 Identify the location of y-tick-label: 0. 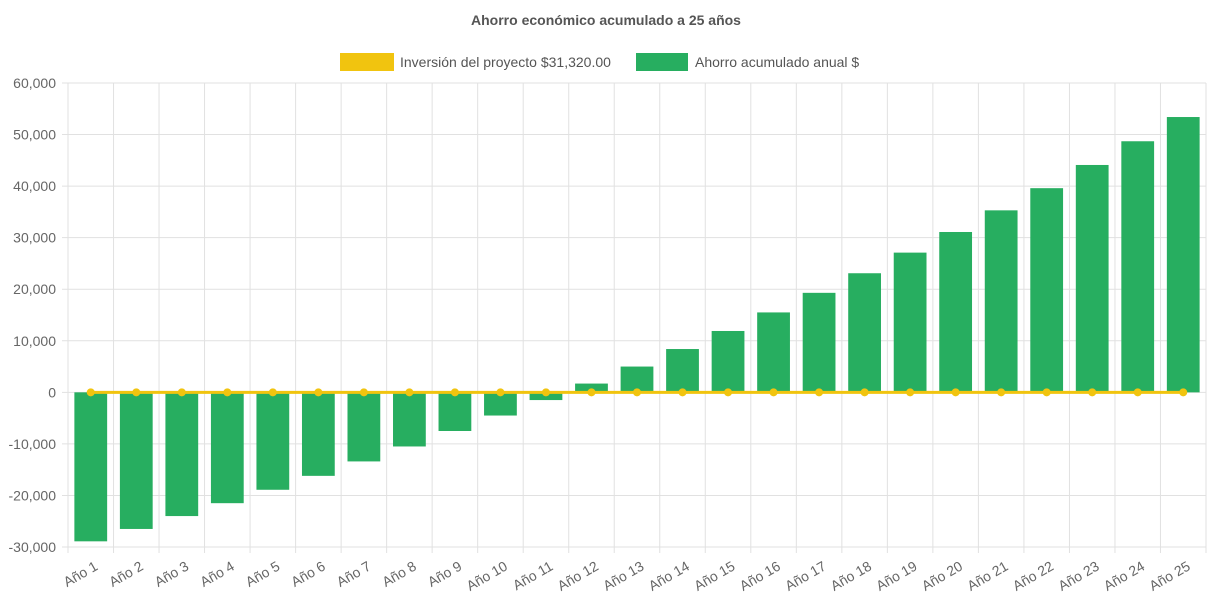
(52, 392).